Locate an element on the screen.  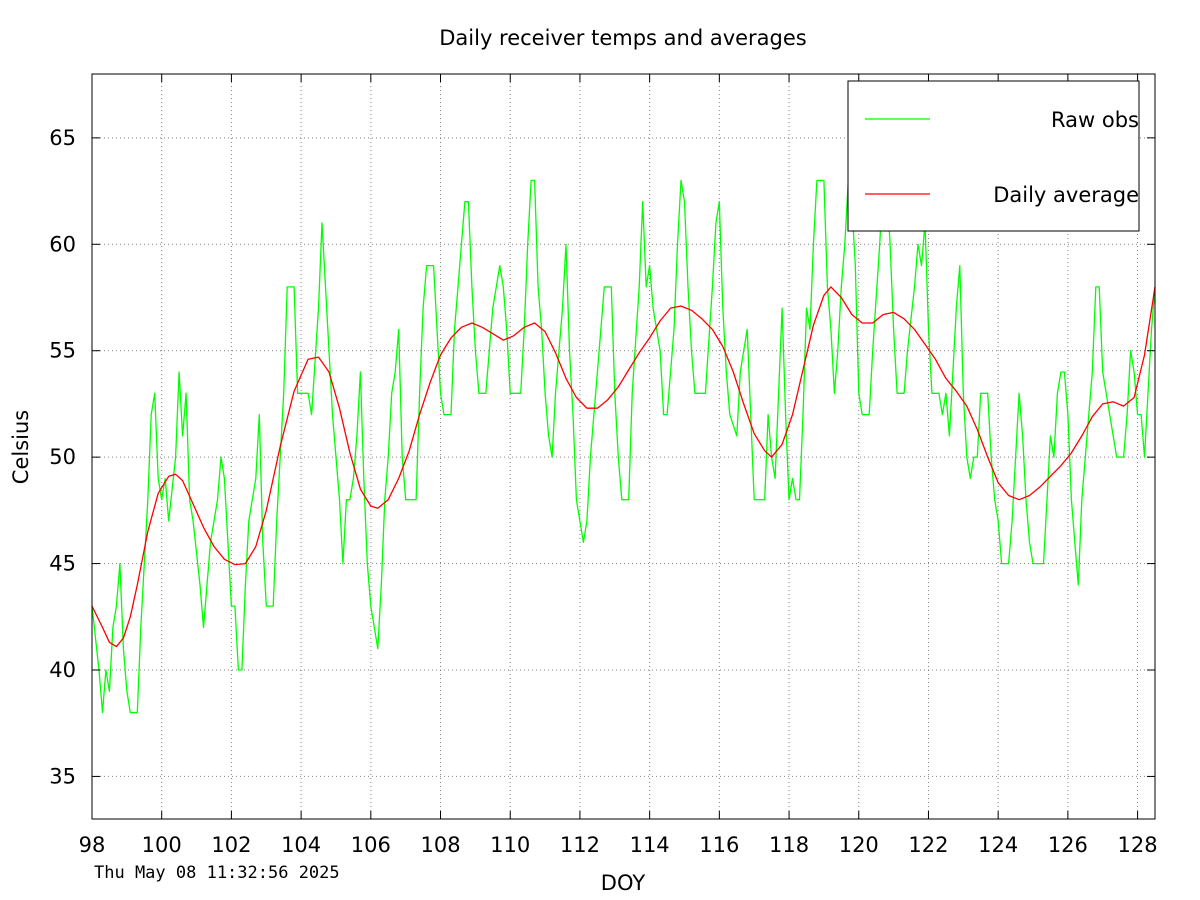
x-tick-label: 128 is located at coordinates (1138, 845).